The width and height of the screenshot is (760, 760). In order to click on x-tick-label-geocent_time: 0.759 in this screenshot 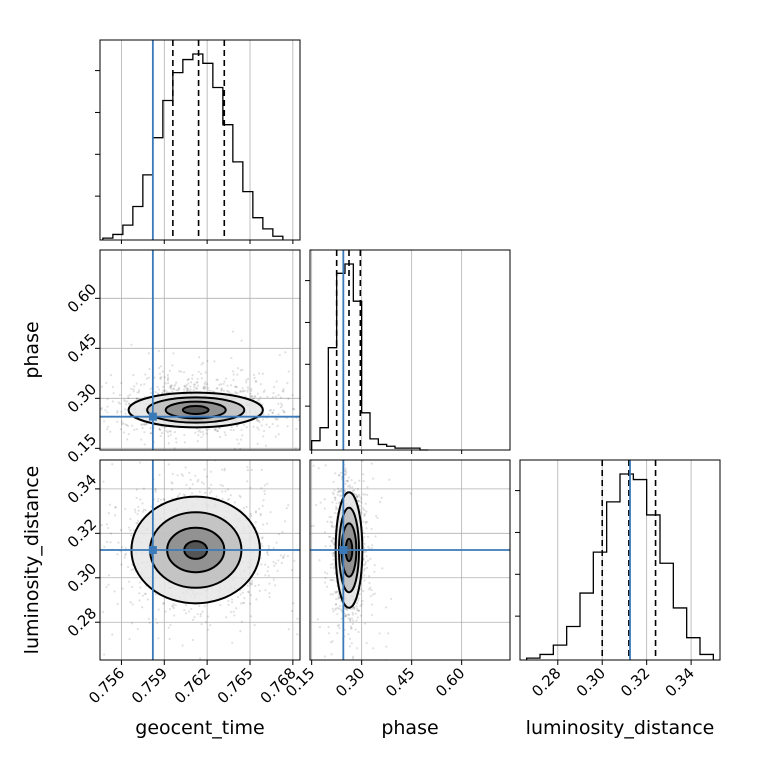, I will do `click(149, 685)`.